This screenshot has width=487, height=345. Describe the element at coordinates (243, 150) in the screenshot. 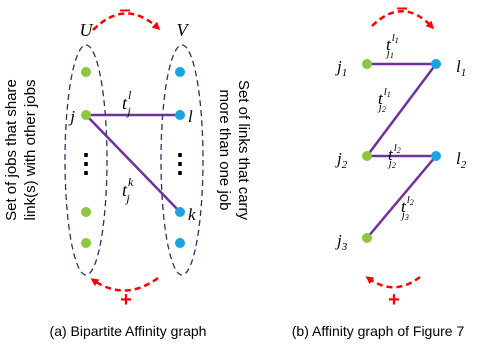

I see `svg-text: Set of links that carry` at that location.